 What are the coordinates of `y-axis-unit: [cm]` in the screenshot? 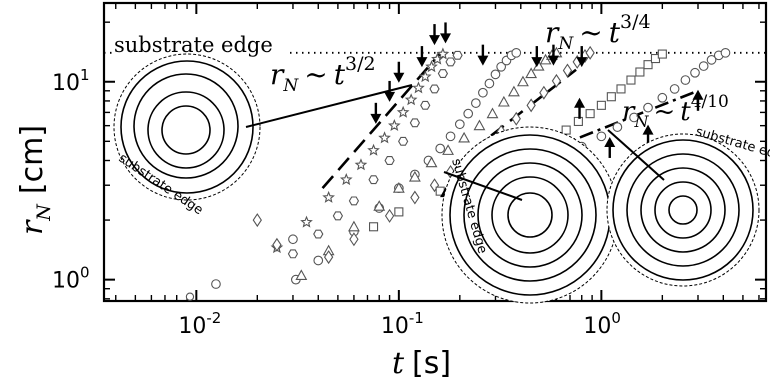 It's located at (32, 159).